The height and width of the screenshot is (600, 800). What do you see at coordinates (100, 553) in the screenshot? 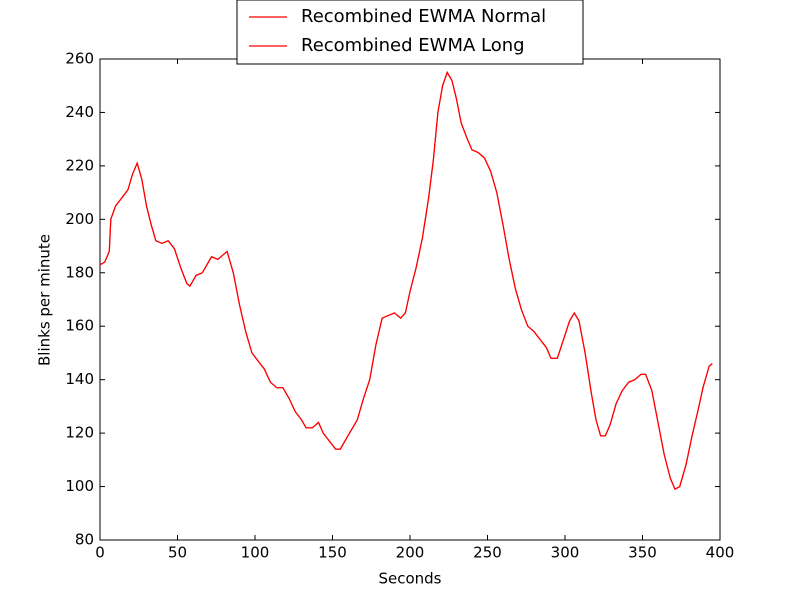
I see `x-tick-label: 0` at bounding box center [100, 553].